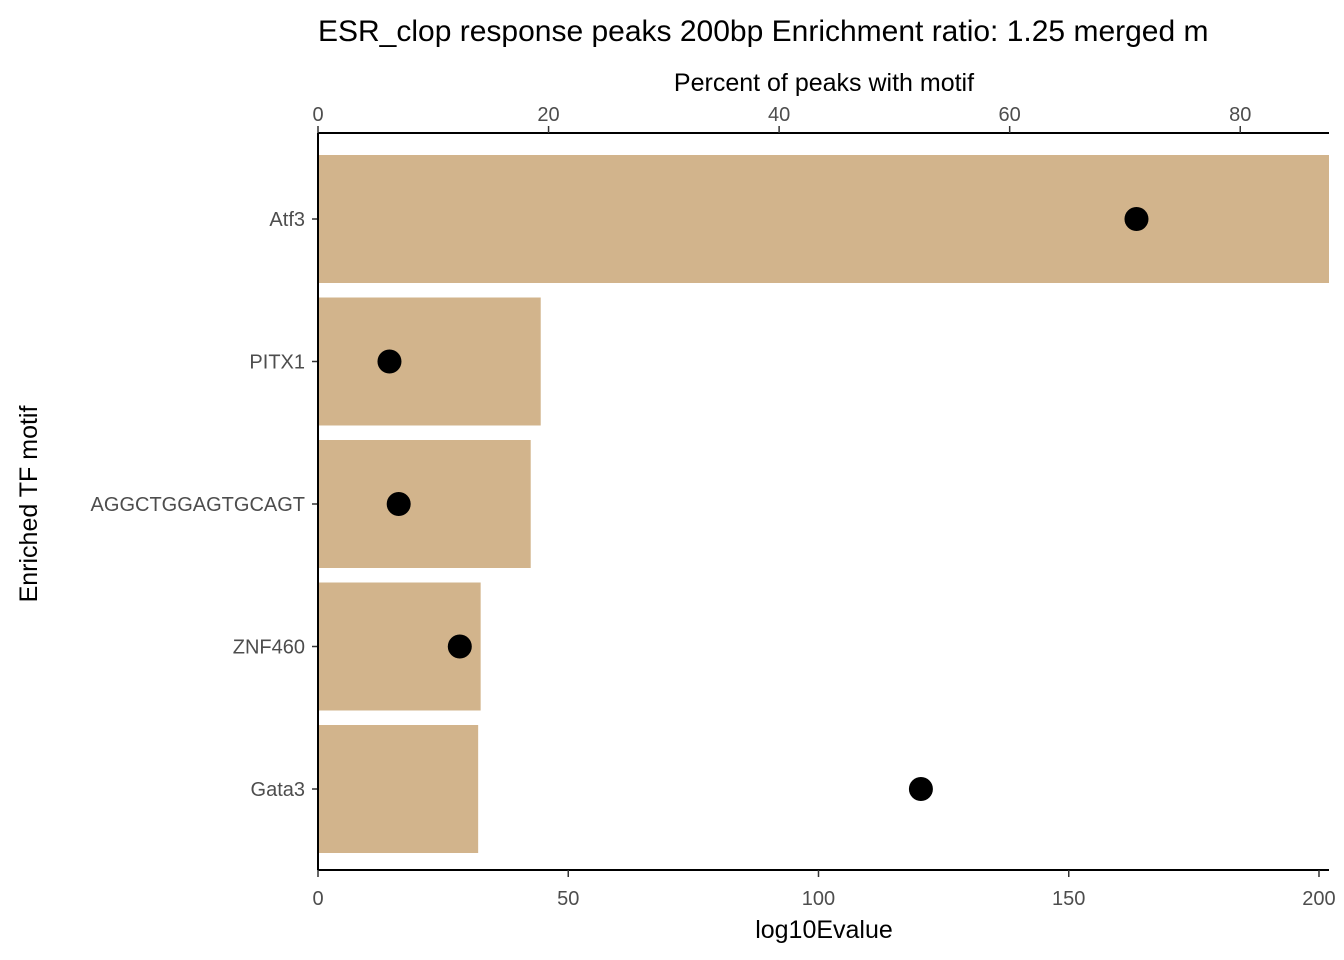 Image resolution: width=1344 pixels, height=960 pixels. Describe the element at coordinates (398, 789) in the screenshot. I see `bar-gata3` at that location.